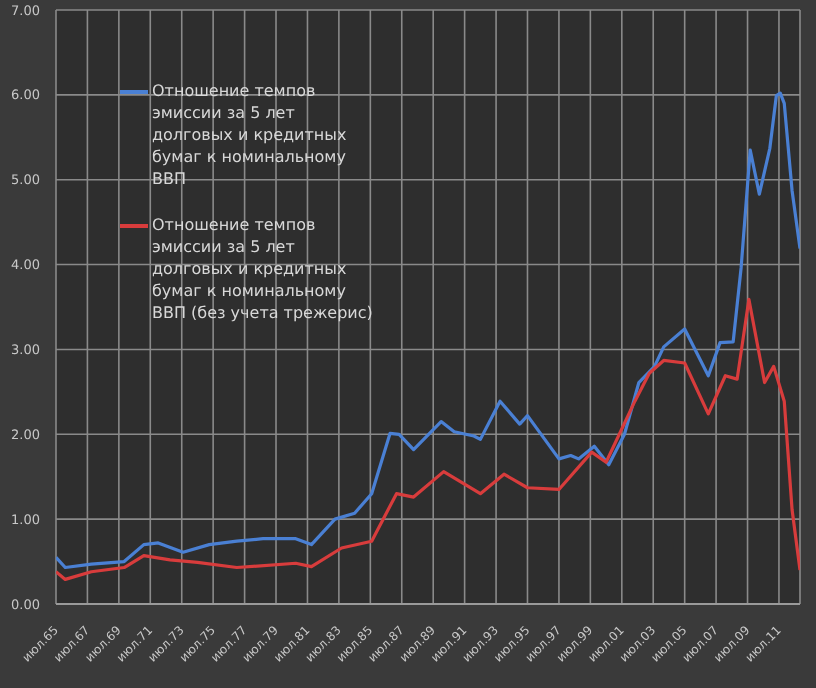 Image resolution: width=816 pixels, height=688 pixels. Describe the element at coordinates (250, 135) in the screenshot. I see `legend-label: Отношение темпов эмиссии за 5 лет долговых и кредитных бумаг к номинальному ВВП` at that location.